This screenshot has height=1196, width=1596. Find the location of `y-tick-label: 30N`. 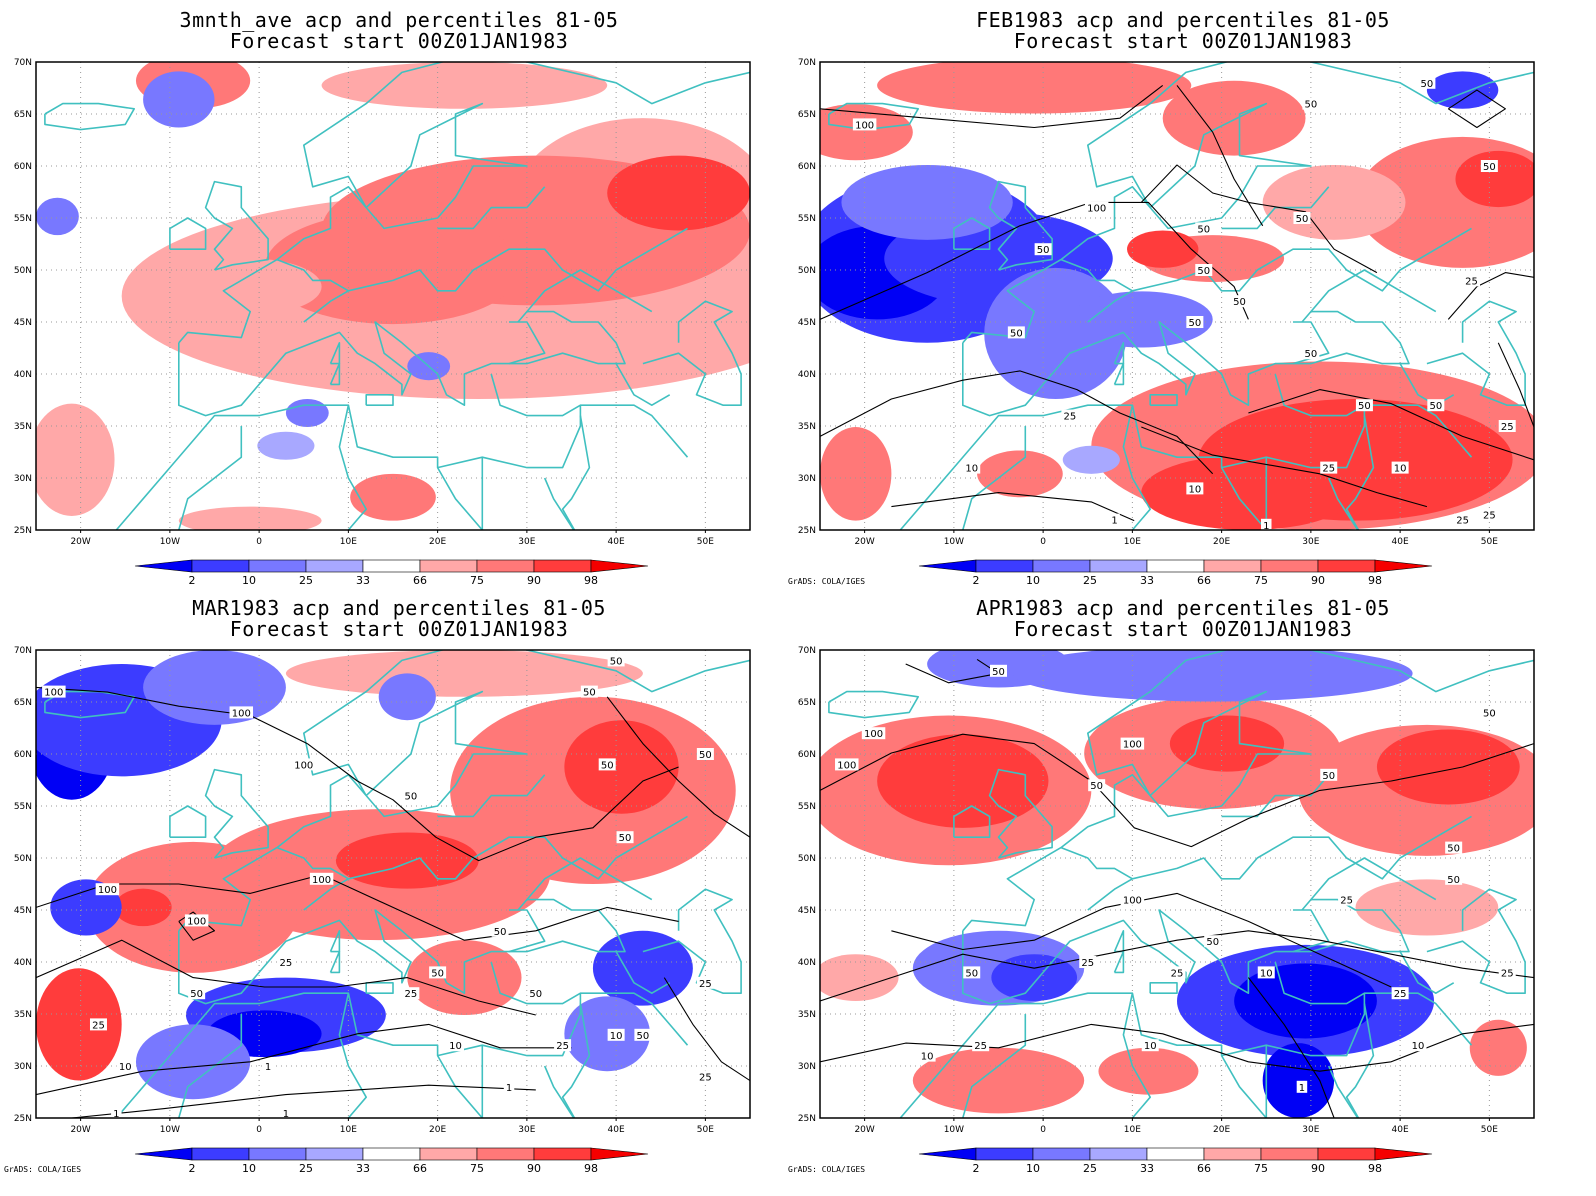

y-tick-label: 30N is located at coordinates (807, 479).